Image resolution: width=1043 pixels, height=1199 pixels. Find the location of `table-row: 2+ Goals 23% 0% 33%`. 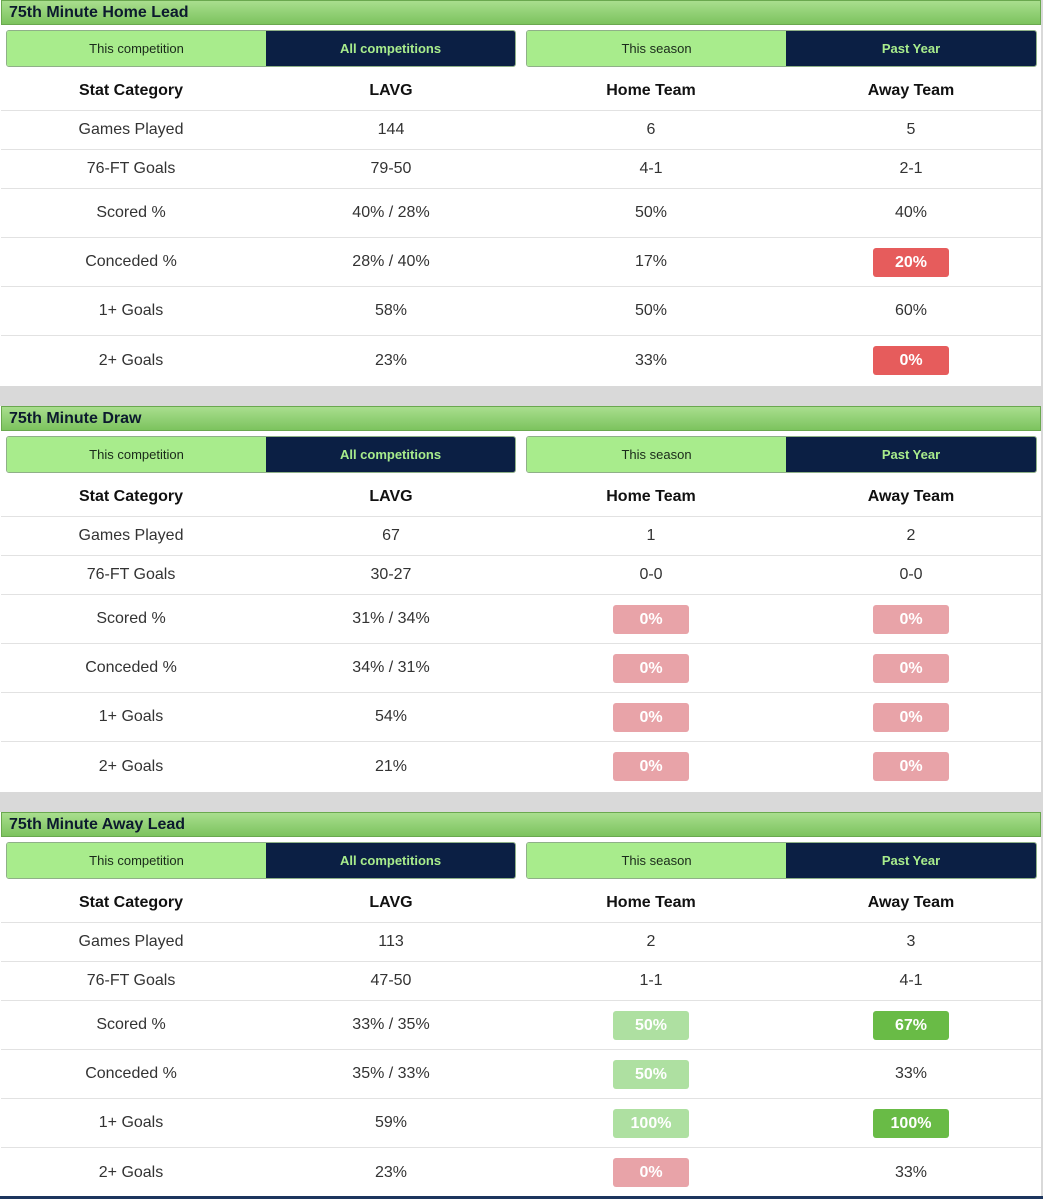

table-row: 2+ Goals 23% 0% 33% is located at coordinates (521, 1172).